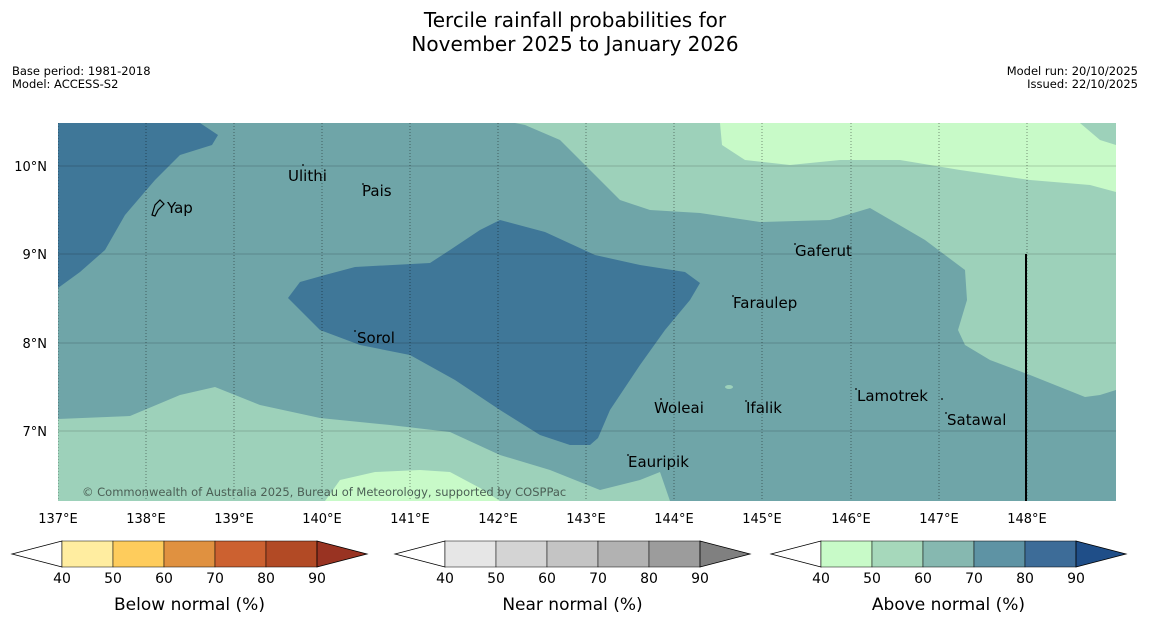 Image resolution: width=1150 pixels, height=644 pixels. I want to click on place-label: Eauripik, so click(658, 462).